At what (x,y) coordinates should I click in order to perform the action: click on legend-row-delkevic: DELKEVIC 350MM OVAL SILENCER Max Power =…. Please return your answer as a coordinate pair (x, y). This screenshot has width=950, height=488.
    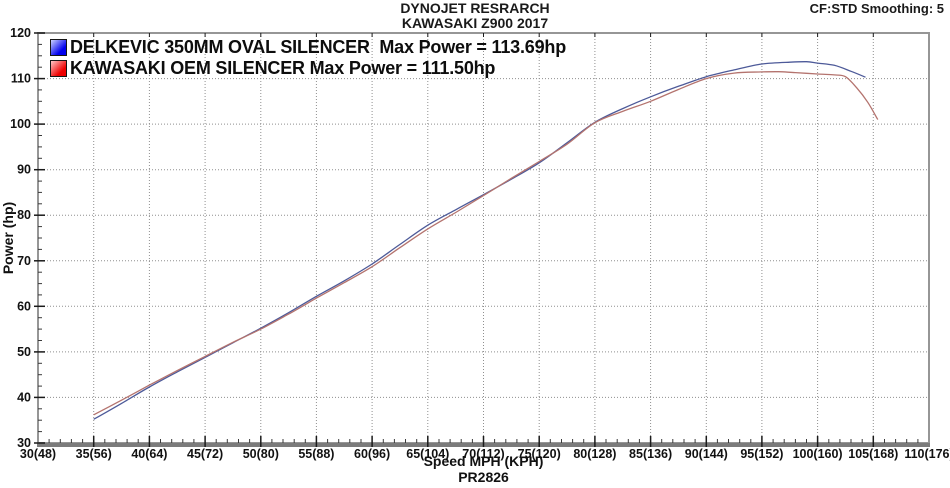
    Looking at the image, I should click on (308, 47).